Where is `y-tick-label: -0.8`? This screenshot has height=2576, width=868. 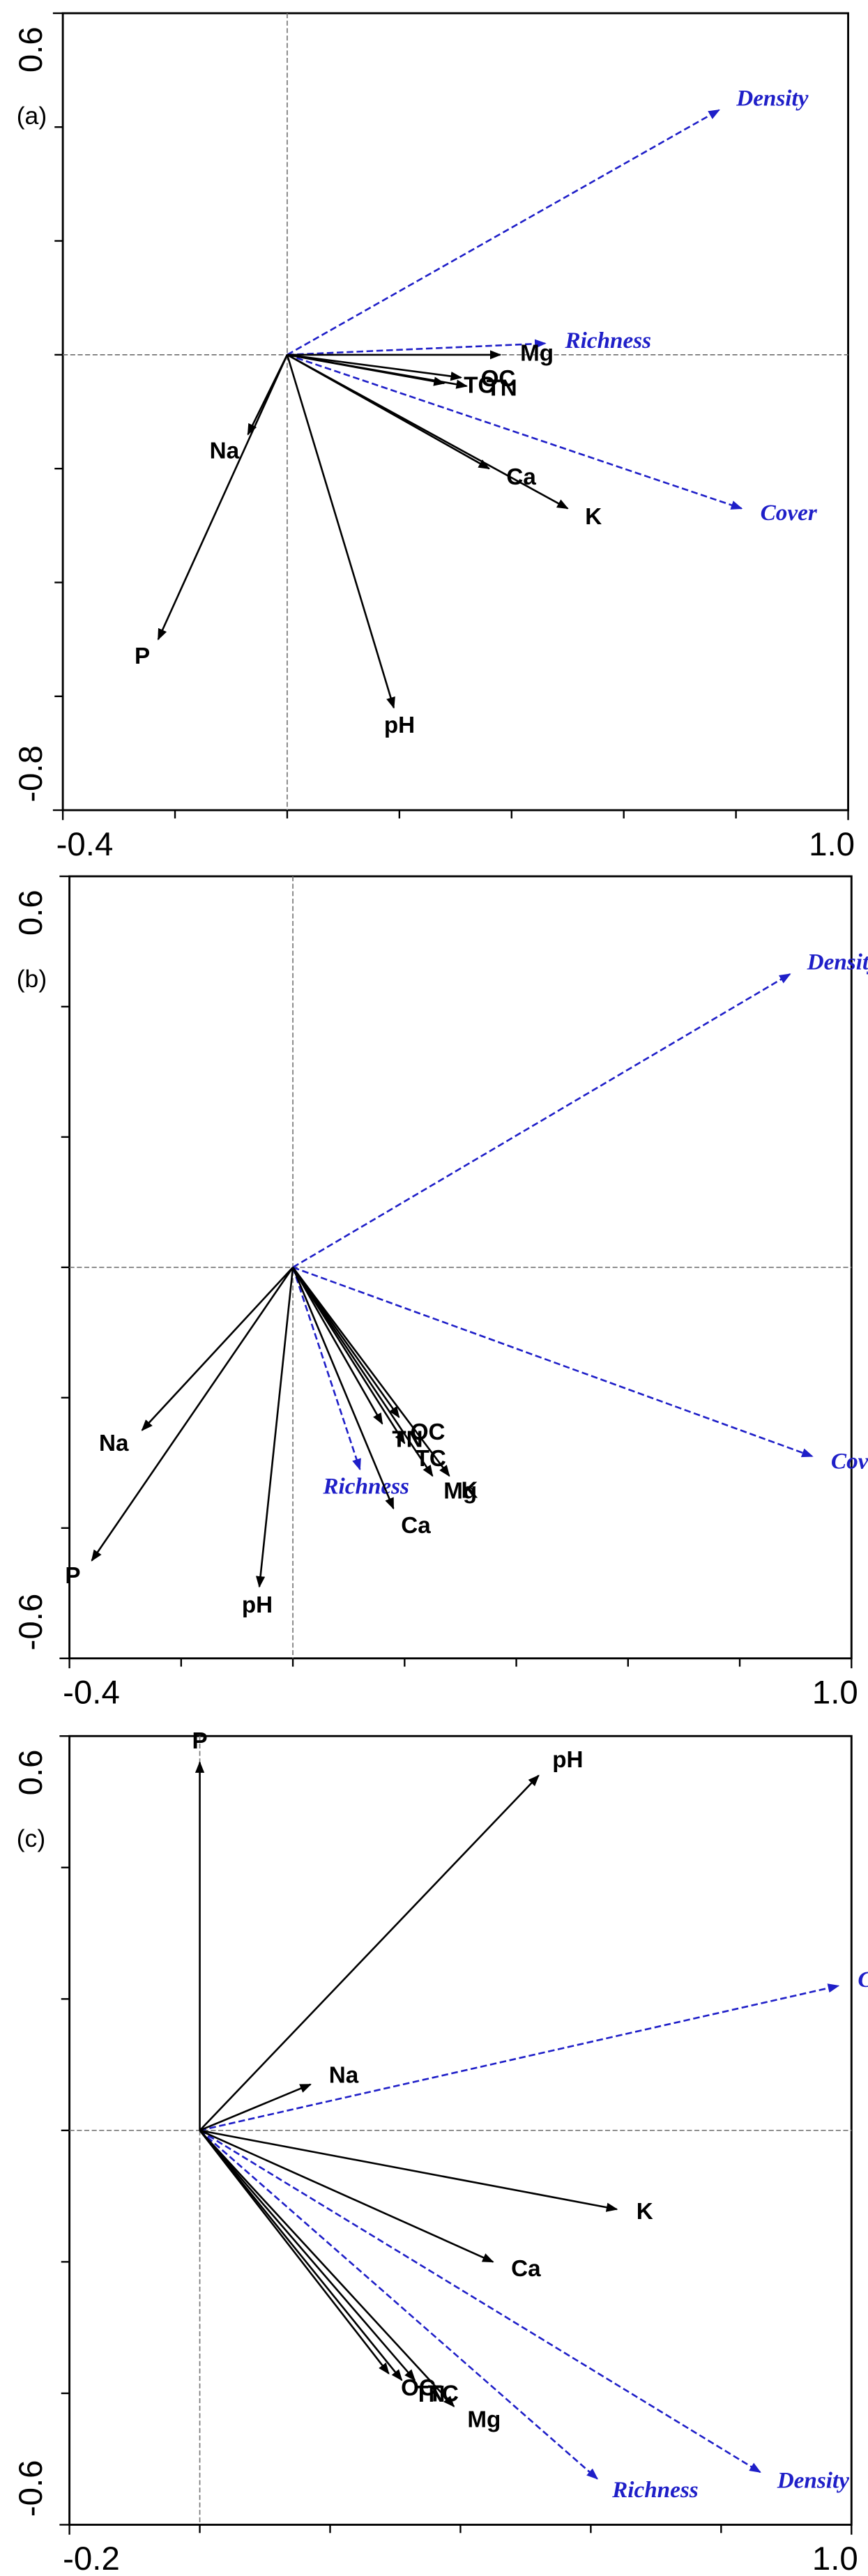 y-tick-label: -0.8 is located at coordinates (32, 773).